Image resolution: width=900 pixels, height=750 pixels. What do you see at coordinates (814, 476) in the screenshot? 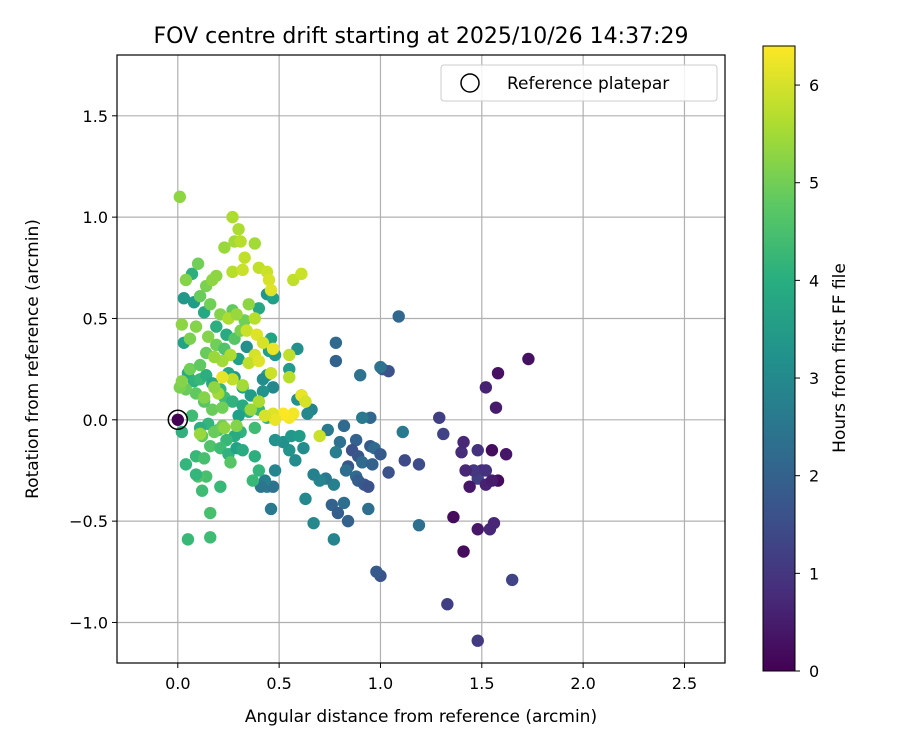
I see `colorbar-tick-label: 2` at bounding box center [814, 476].